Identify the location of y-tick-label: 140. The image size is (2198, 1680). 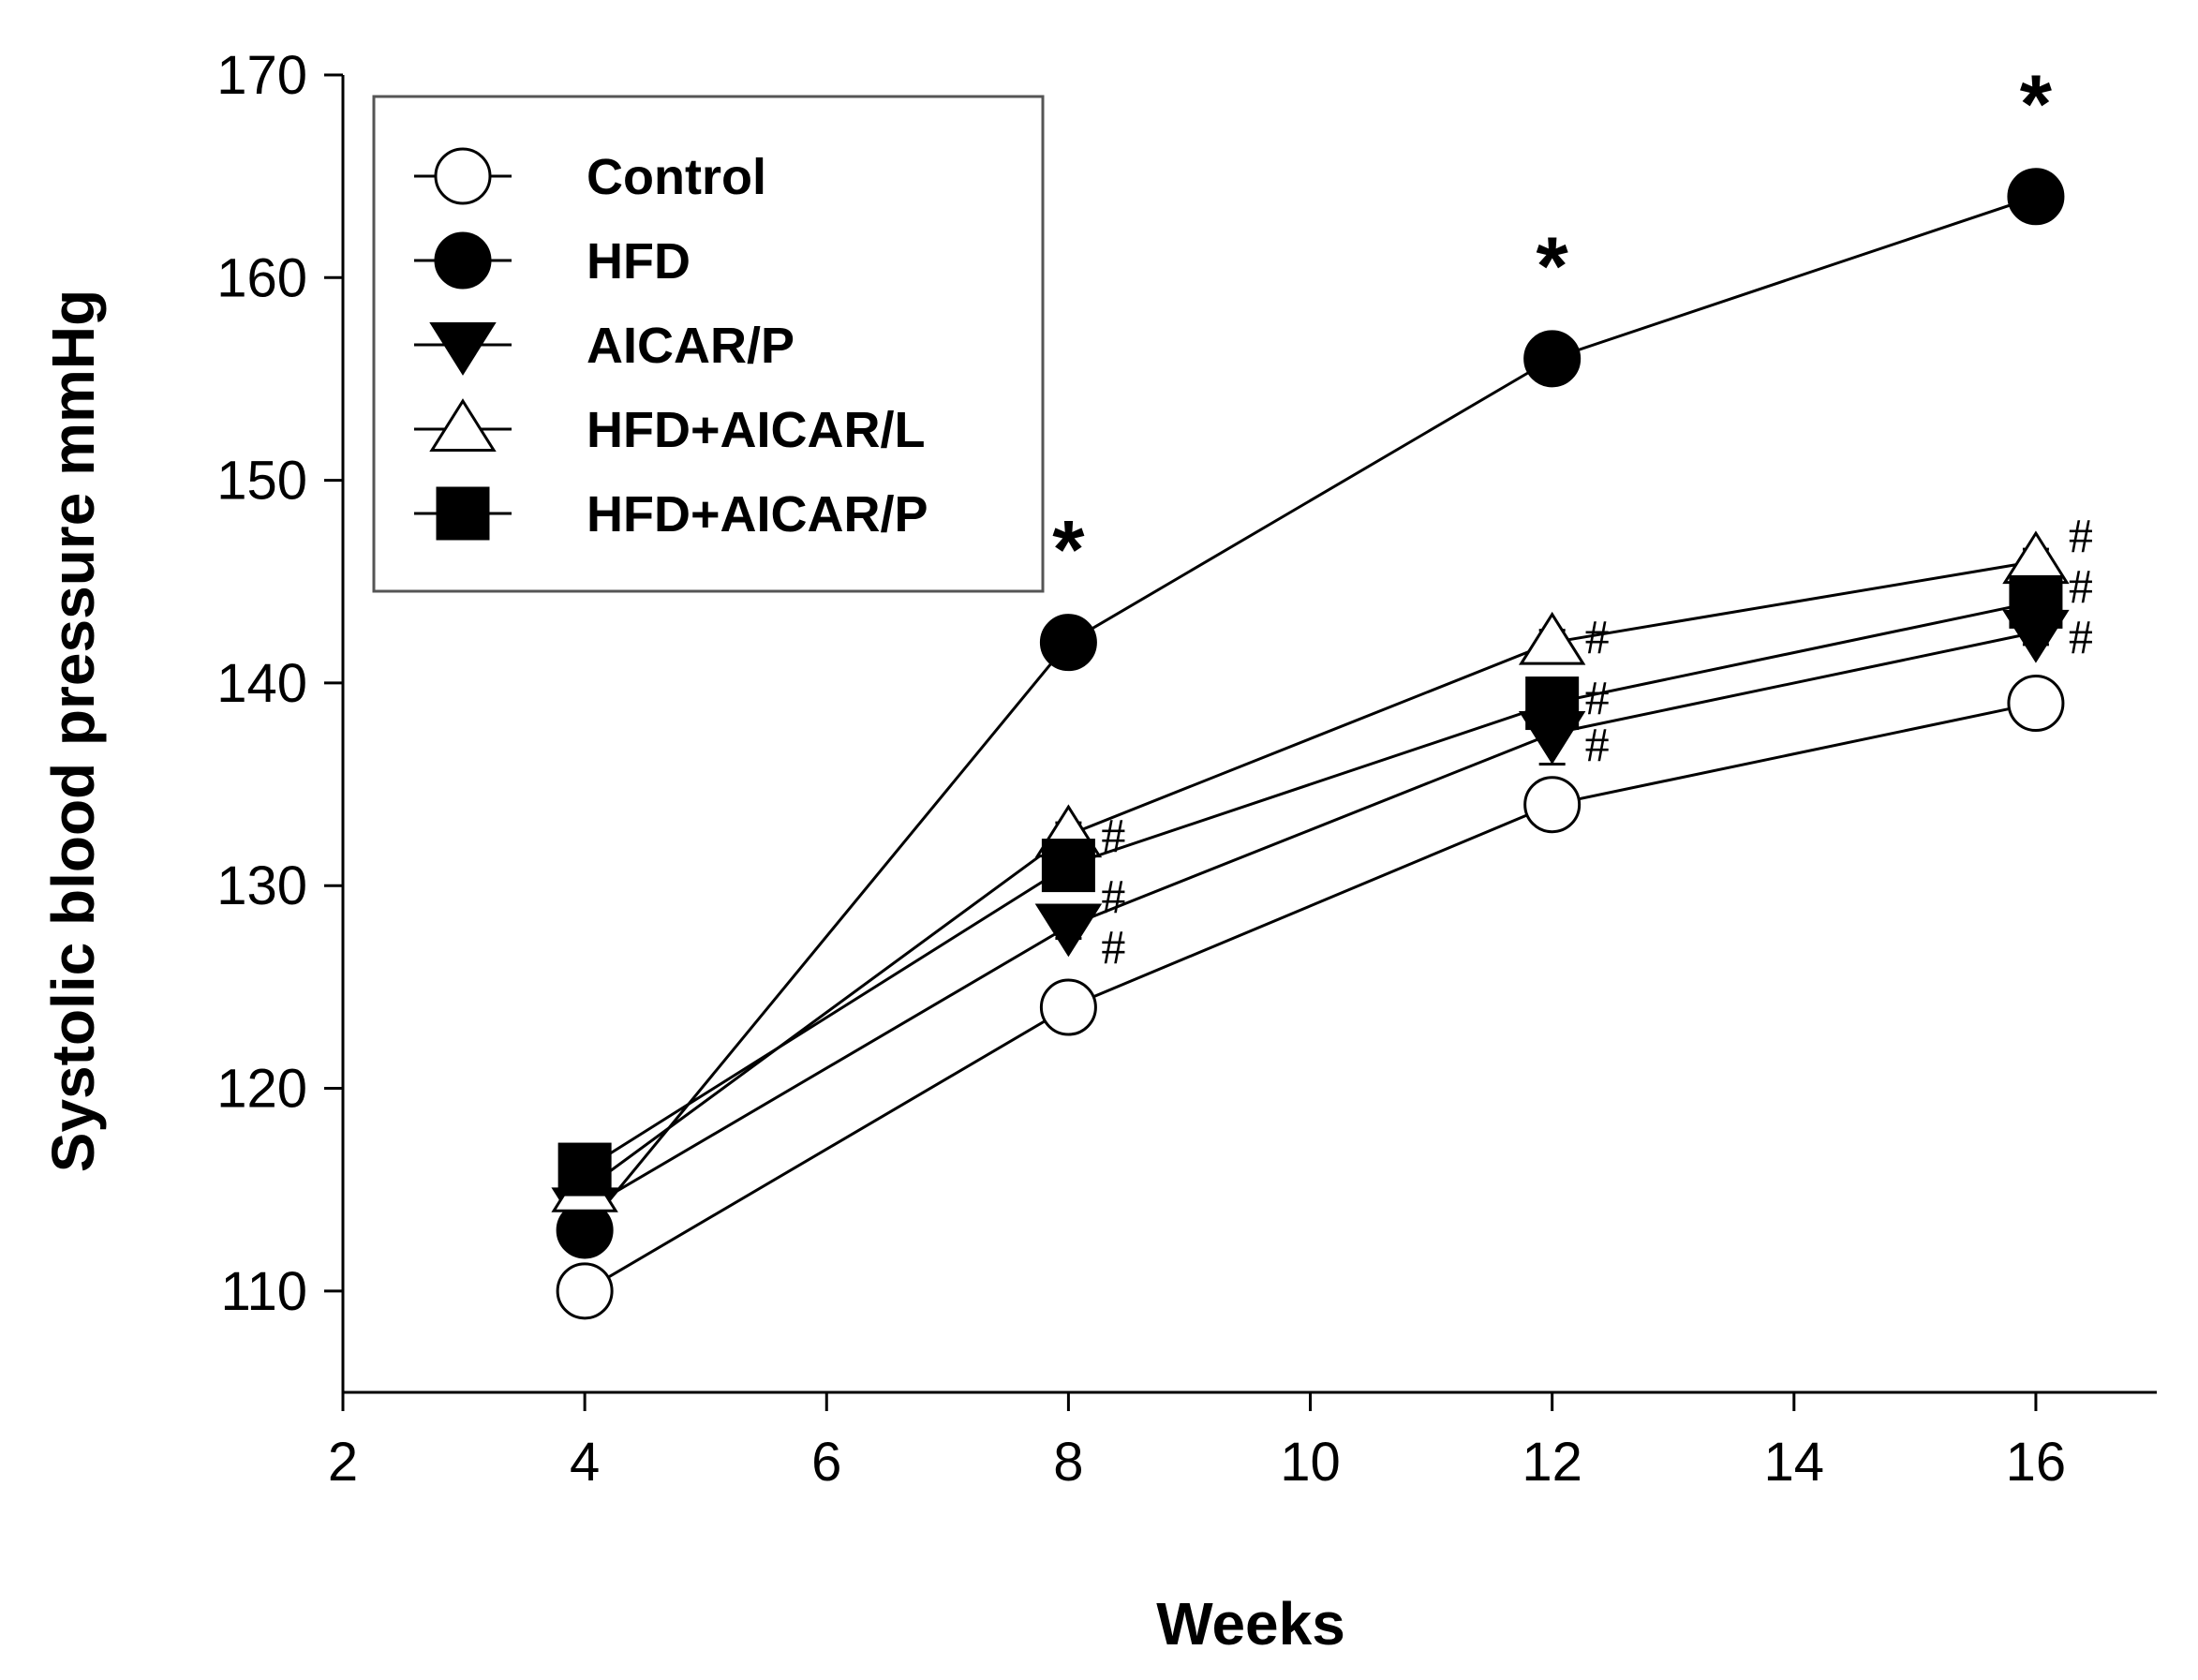
(261, 684).